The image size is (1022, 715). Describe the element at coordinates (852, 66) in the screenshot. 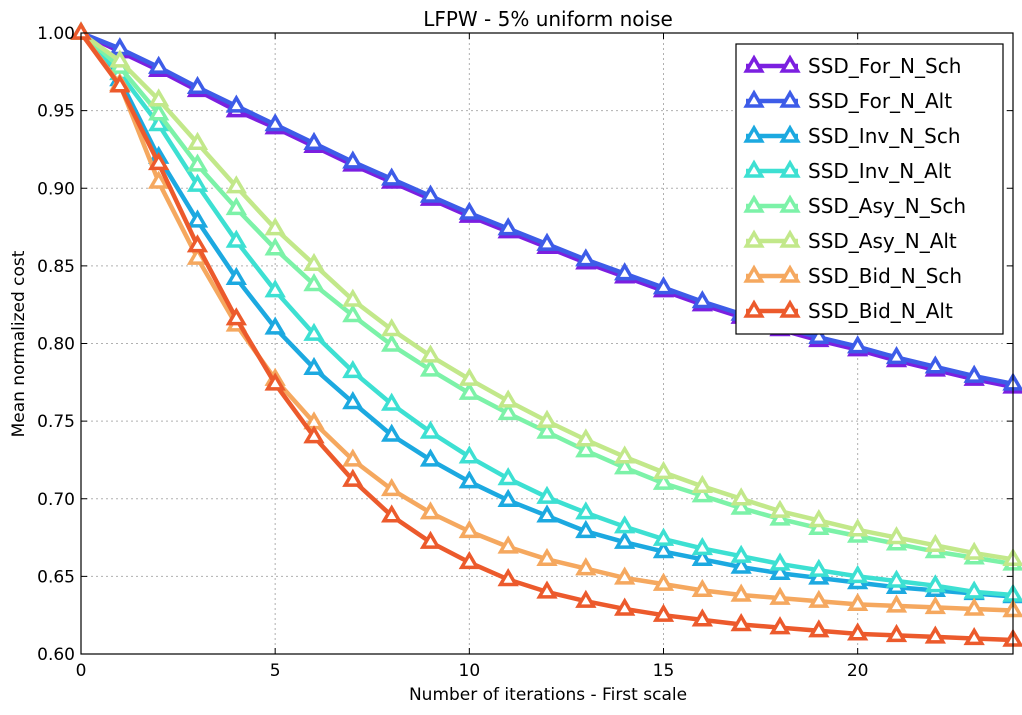

I see `legend-item: SSD_For_N_Sch` at that location.